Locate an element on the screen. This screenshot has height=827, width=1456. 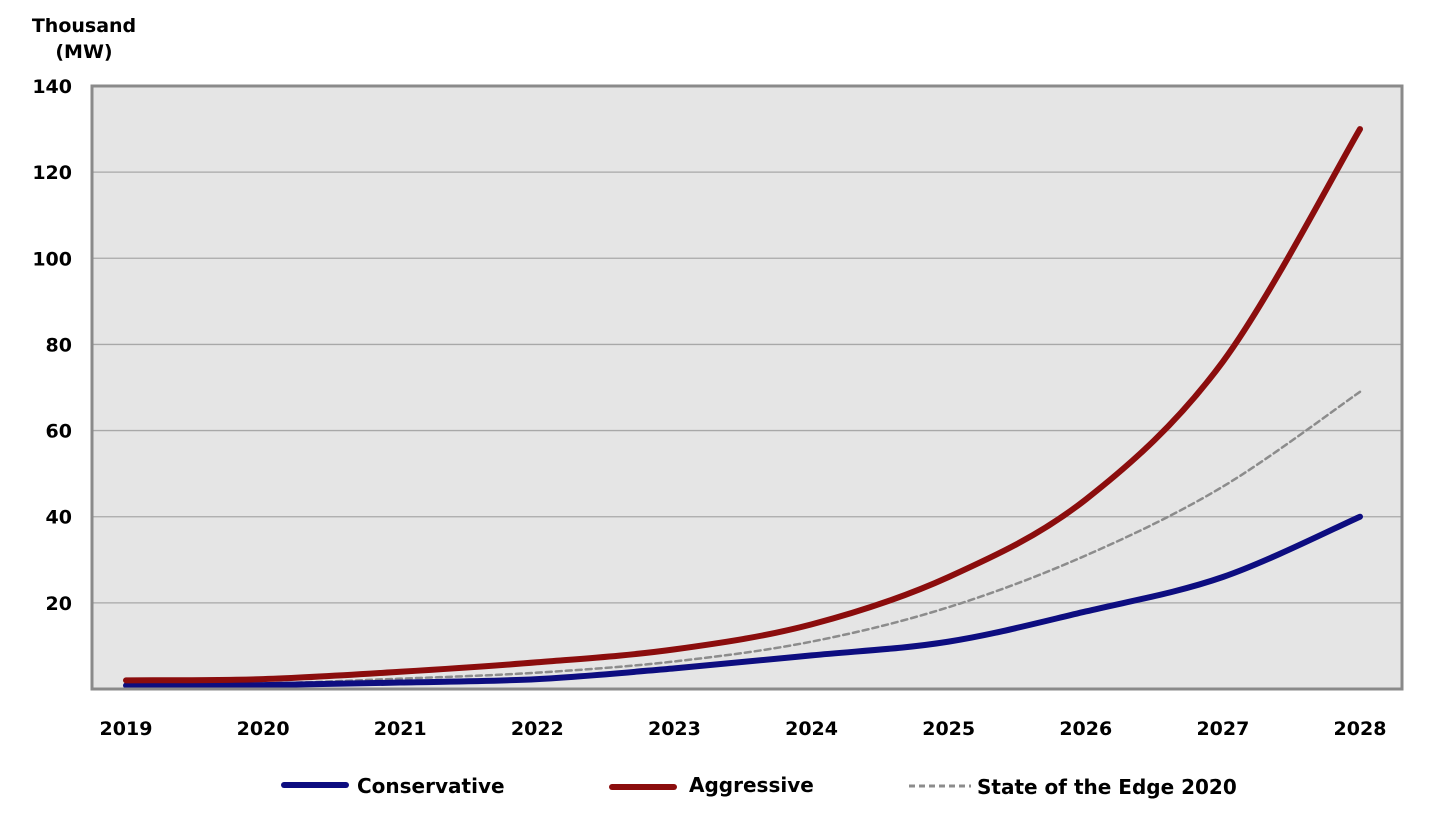
y-tick-label: 120 is located at coordinates (52, 173).